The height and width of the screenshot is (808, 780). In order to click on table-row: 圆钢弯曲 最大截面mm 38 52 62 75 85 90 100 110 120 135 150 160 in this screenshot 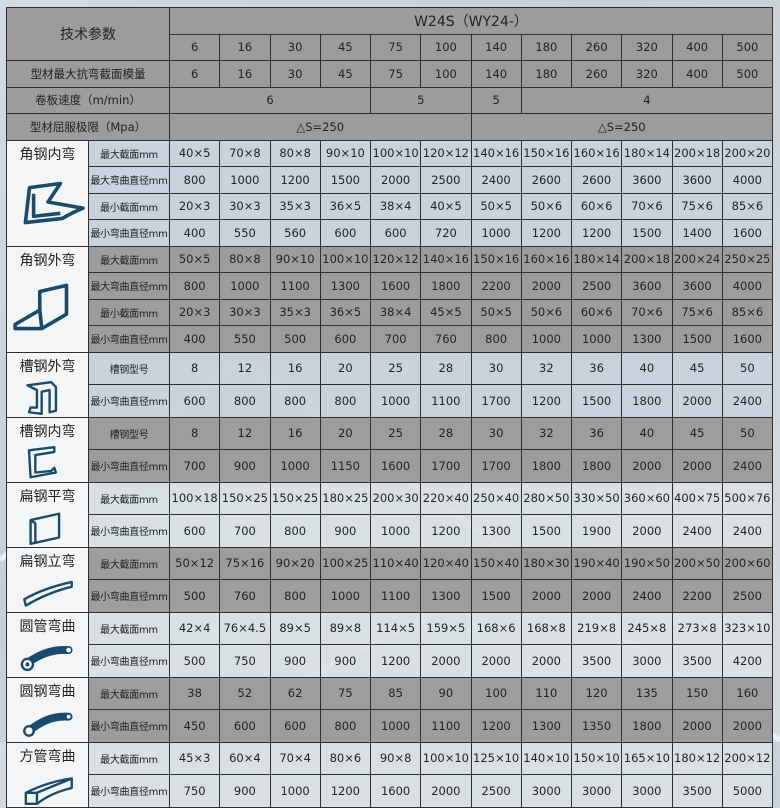, I will do `click(390, 709)`.